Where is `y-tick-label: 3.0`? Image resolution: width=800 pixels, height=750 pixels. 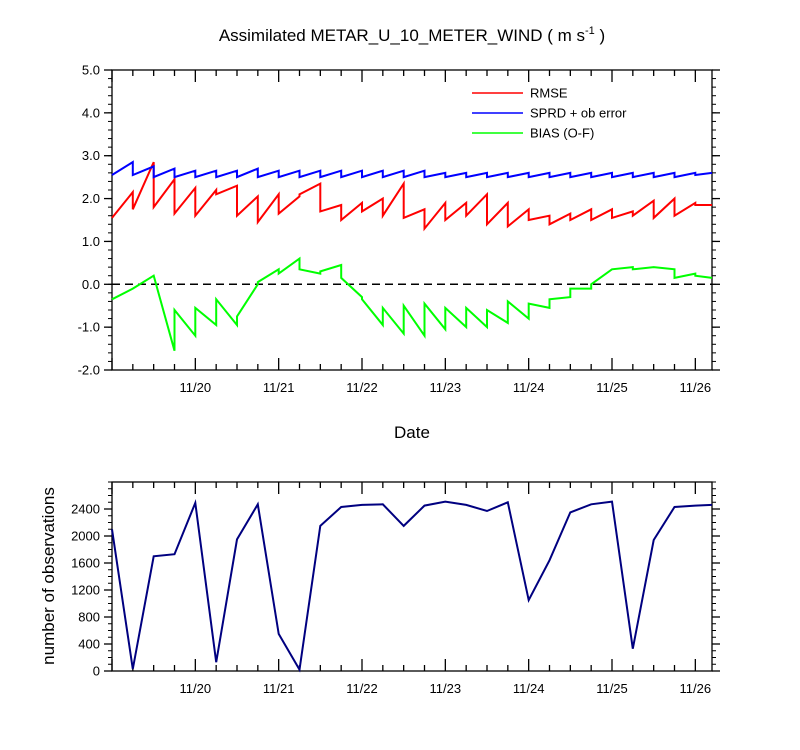 y-tick-label: 3.0 is located at coordinates (91, 155).